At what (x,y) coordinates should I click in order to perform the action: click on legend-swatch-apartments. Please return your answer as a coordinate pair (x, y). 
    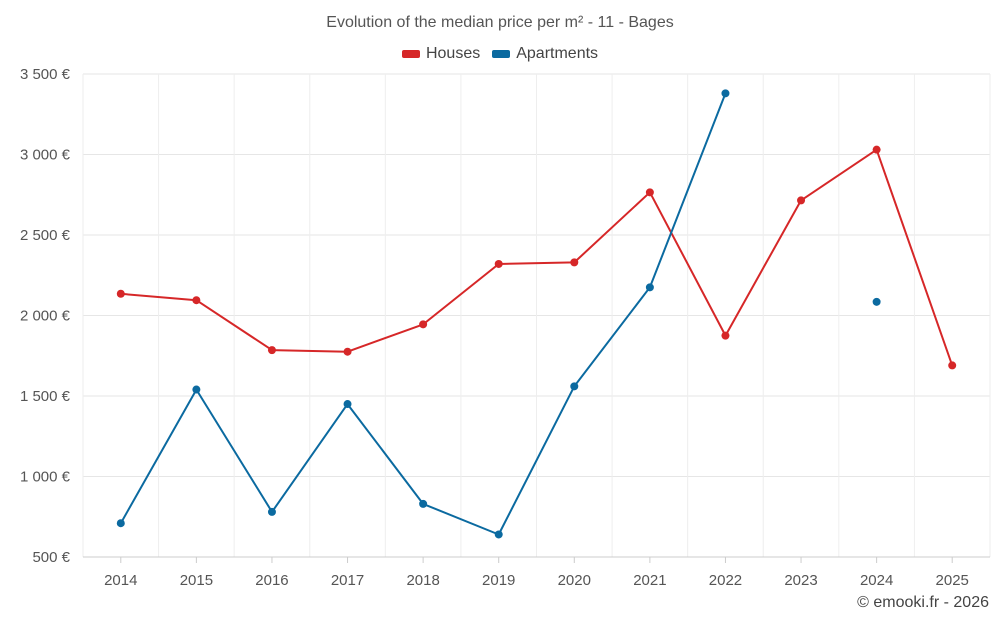
    Looking at the image, I should click on (501, 54).